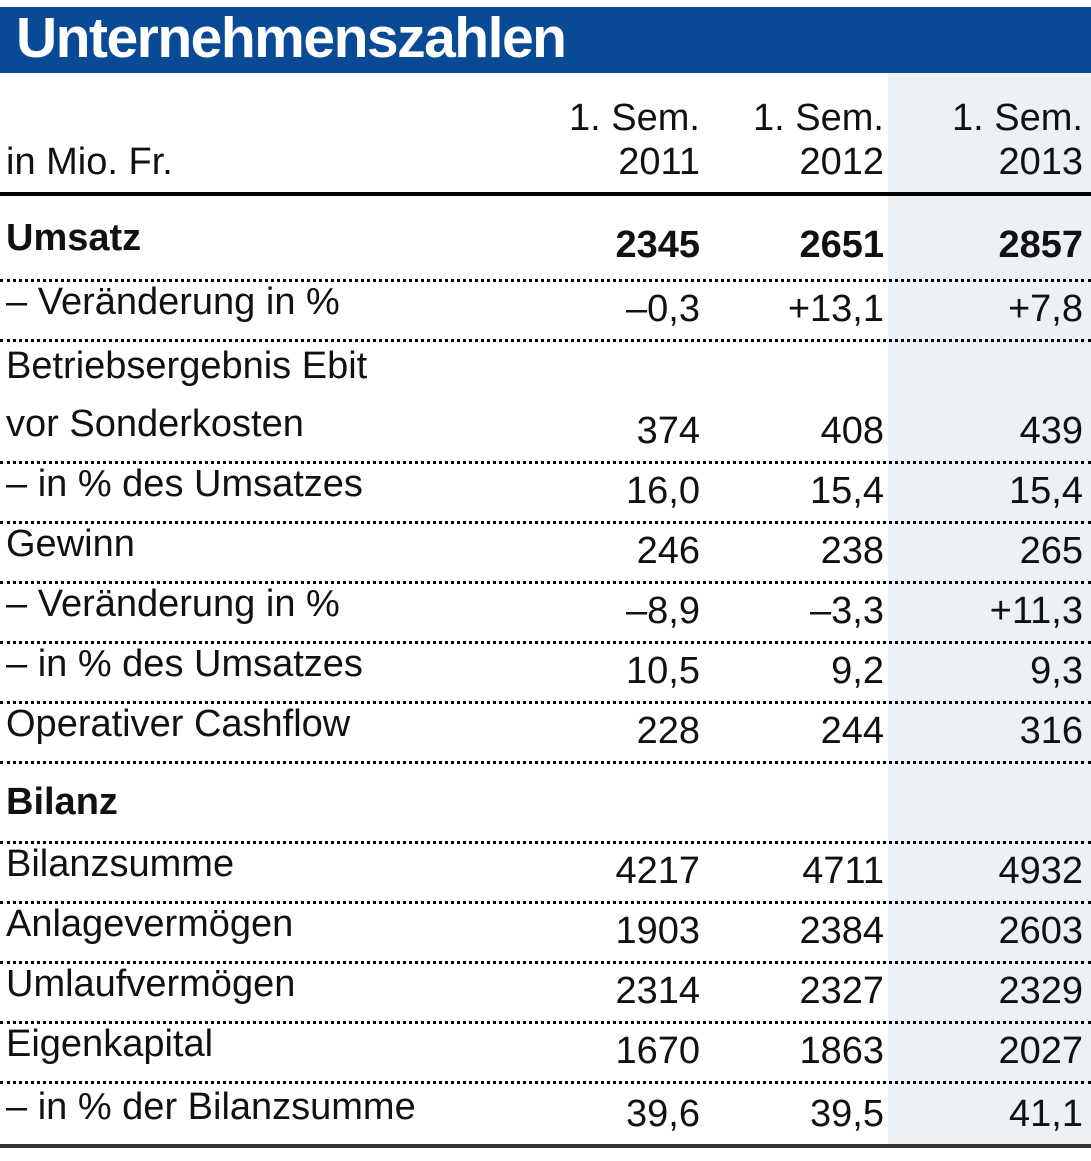  What do you see at coordinates (1051, 431) in the screenshot?
I see `value-cell: 439` at bounding box center [1051, 431].